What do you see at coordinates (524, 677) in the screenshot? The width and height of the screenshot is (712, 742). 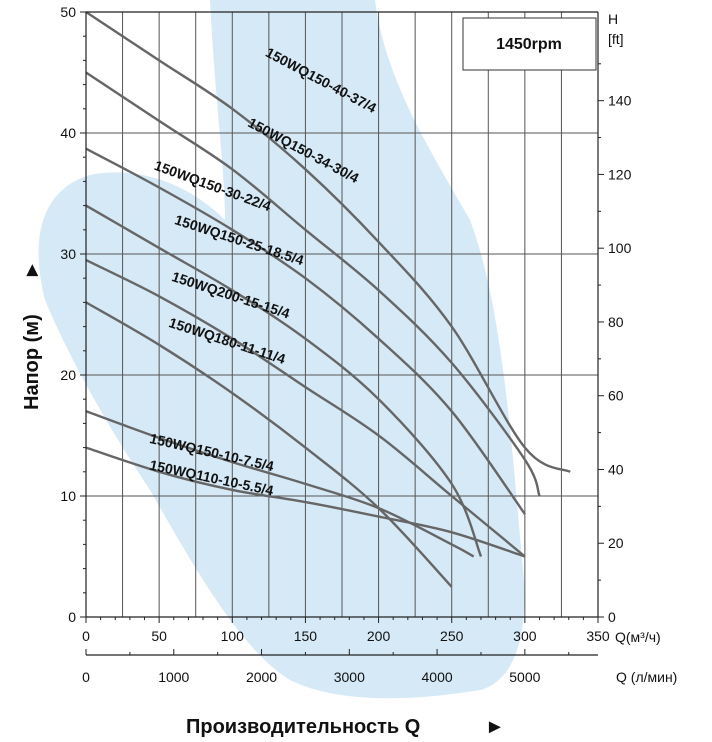 I see `x2-tick-label: 5000` at bounding box center [524, 677].